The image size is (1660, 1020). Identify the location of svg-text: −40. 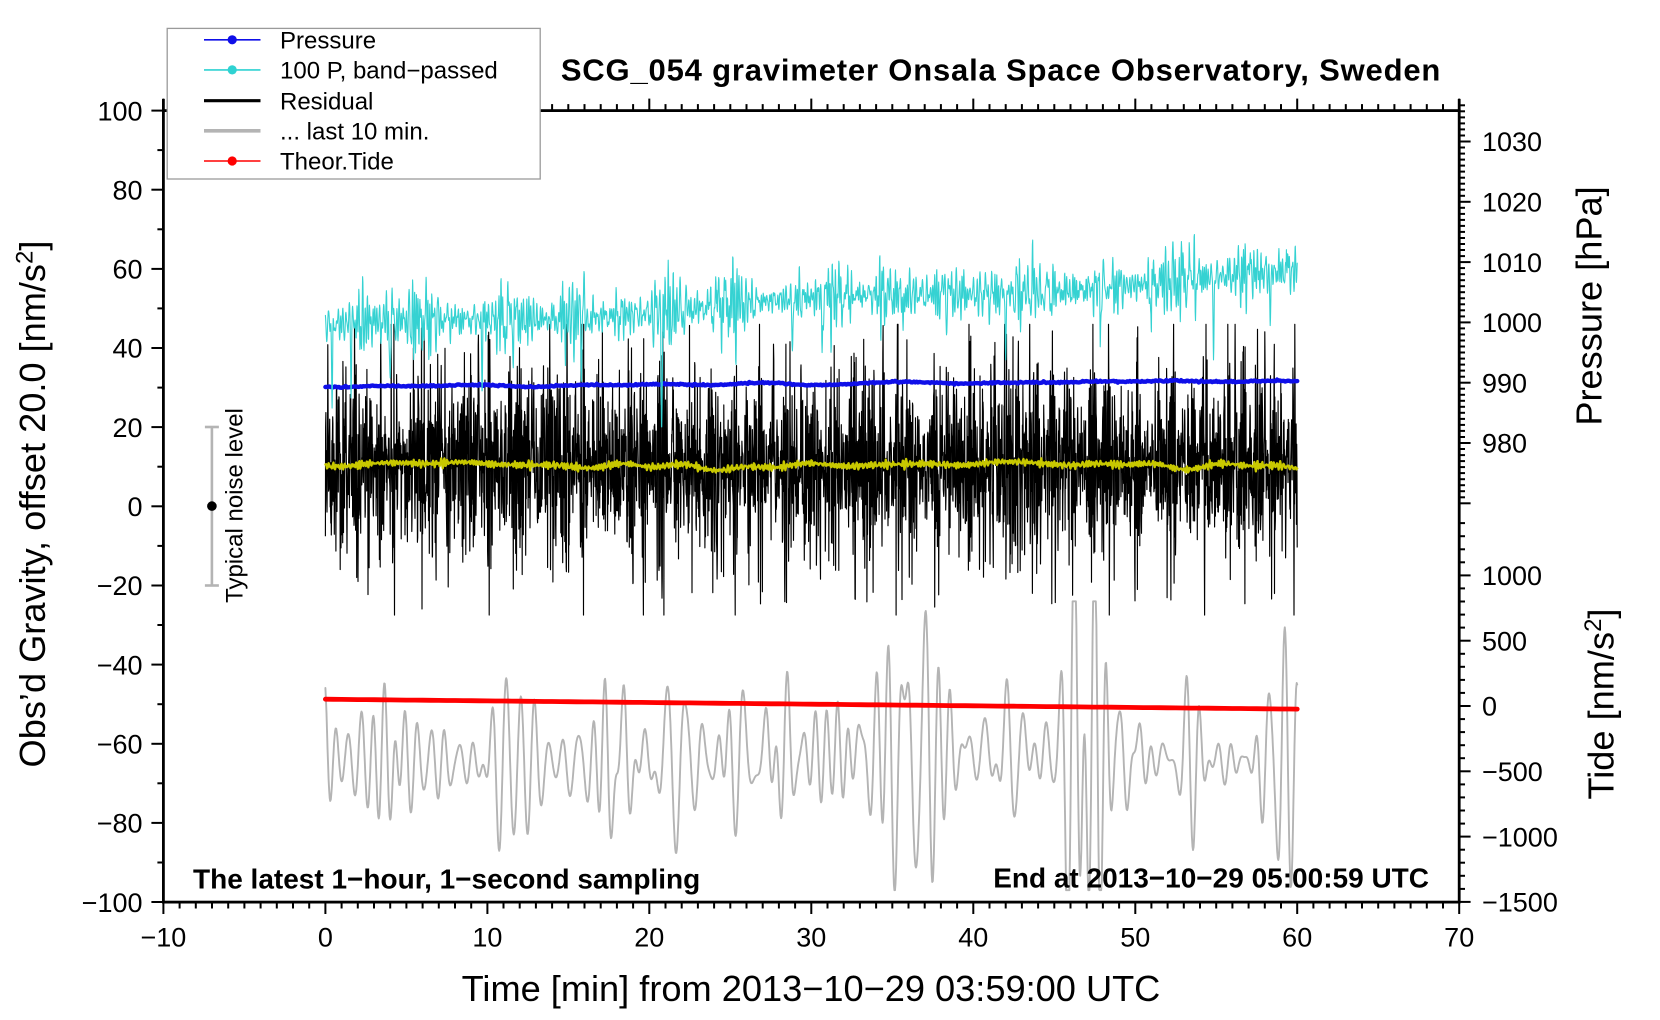
(120, 665).